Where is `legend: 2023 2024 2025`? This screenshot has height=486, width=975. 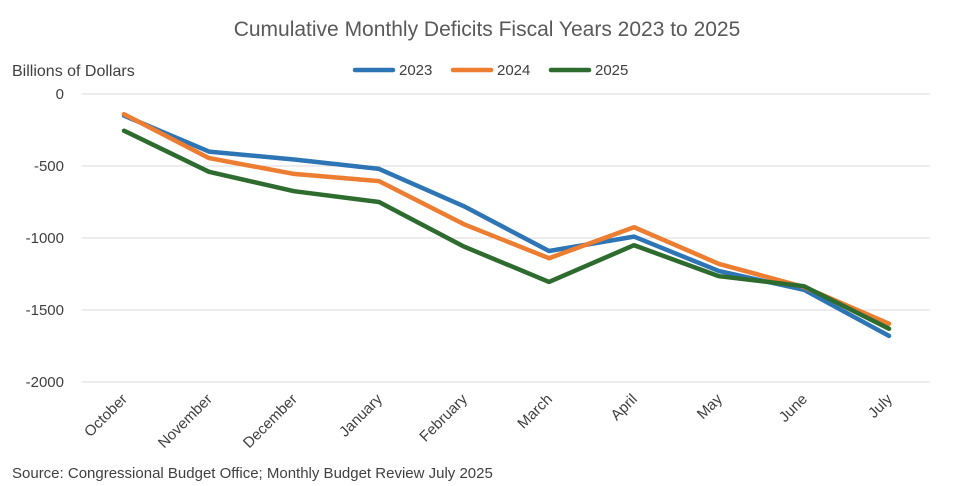 legend: 2023 2024 2025 is located at coordinates (490, 70).